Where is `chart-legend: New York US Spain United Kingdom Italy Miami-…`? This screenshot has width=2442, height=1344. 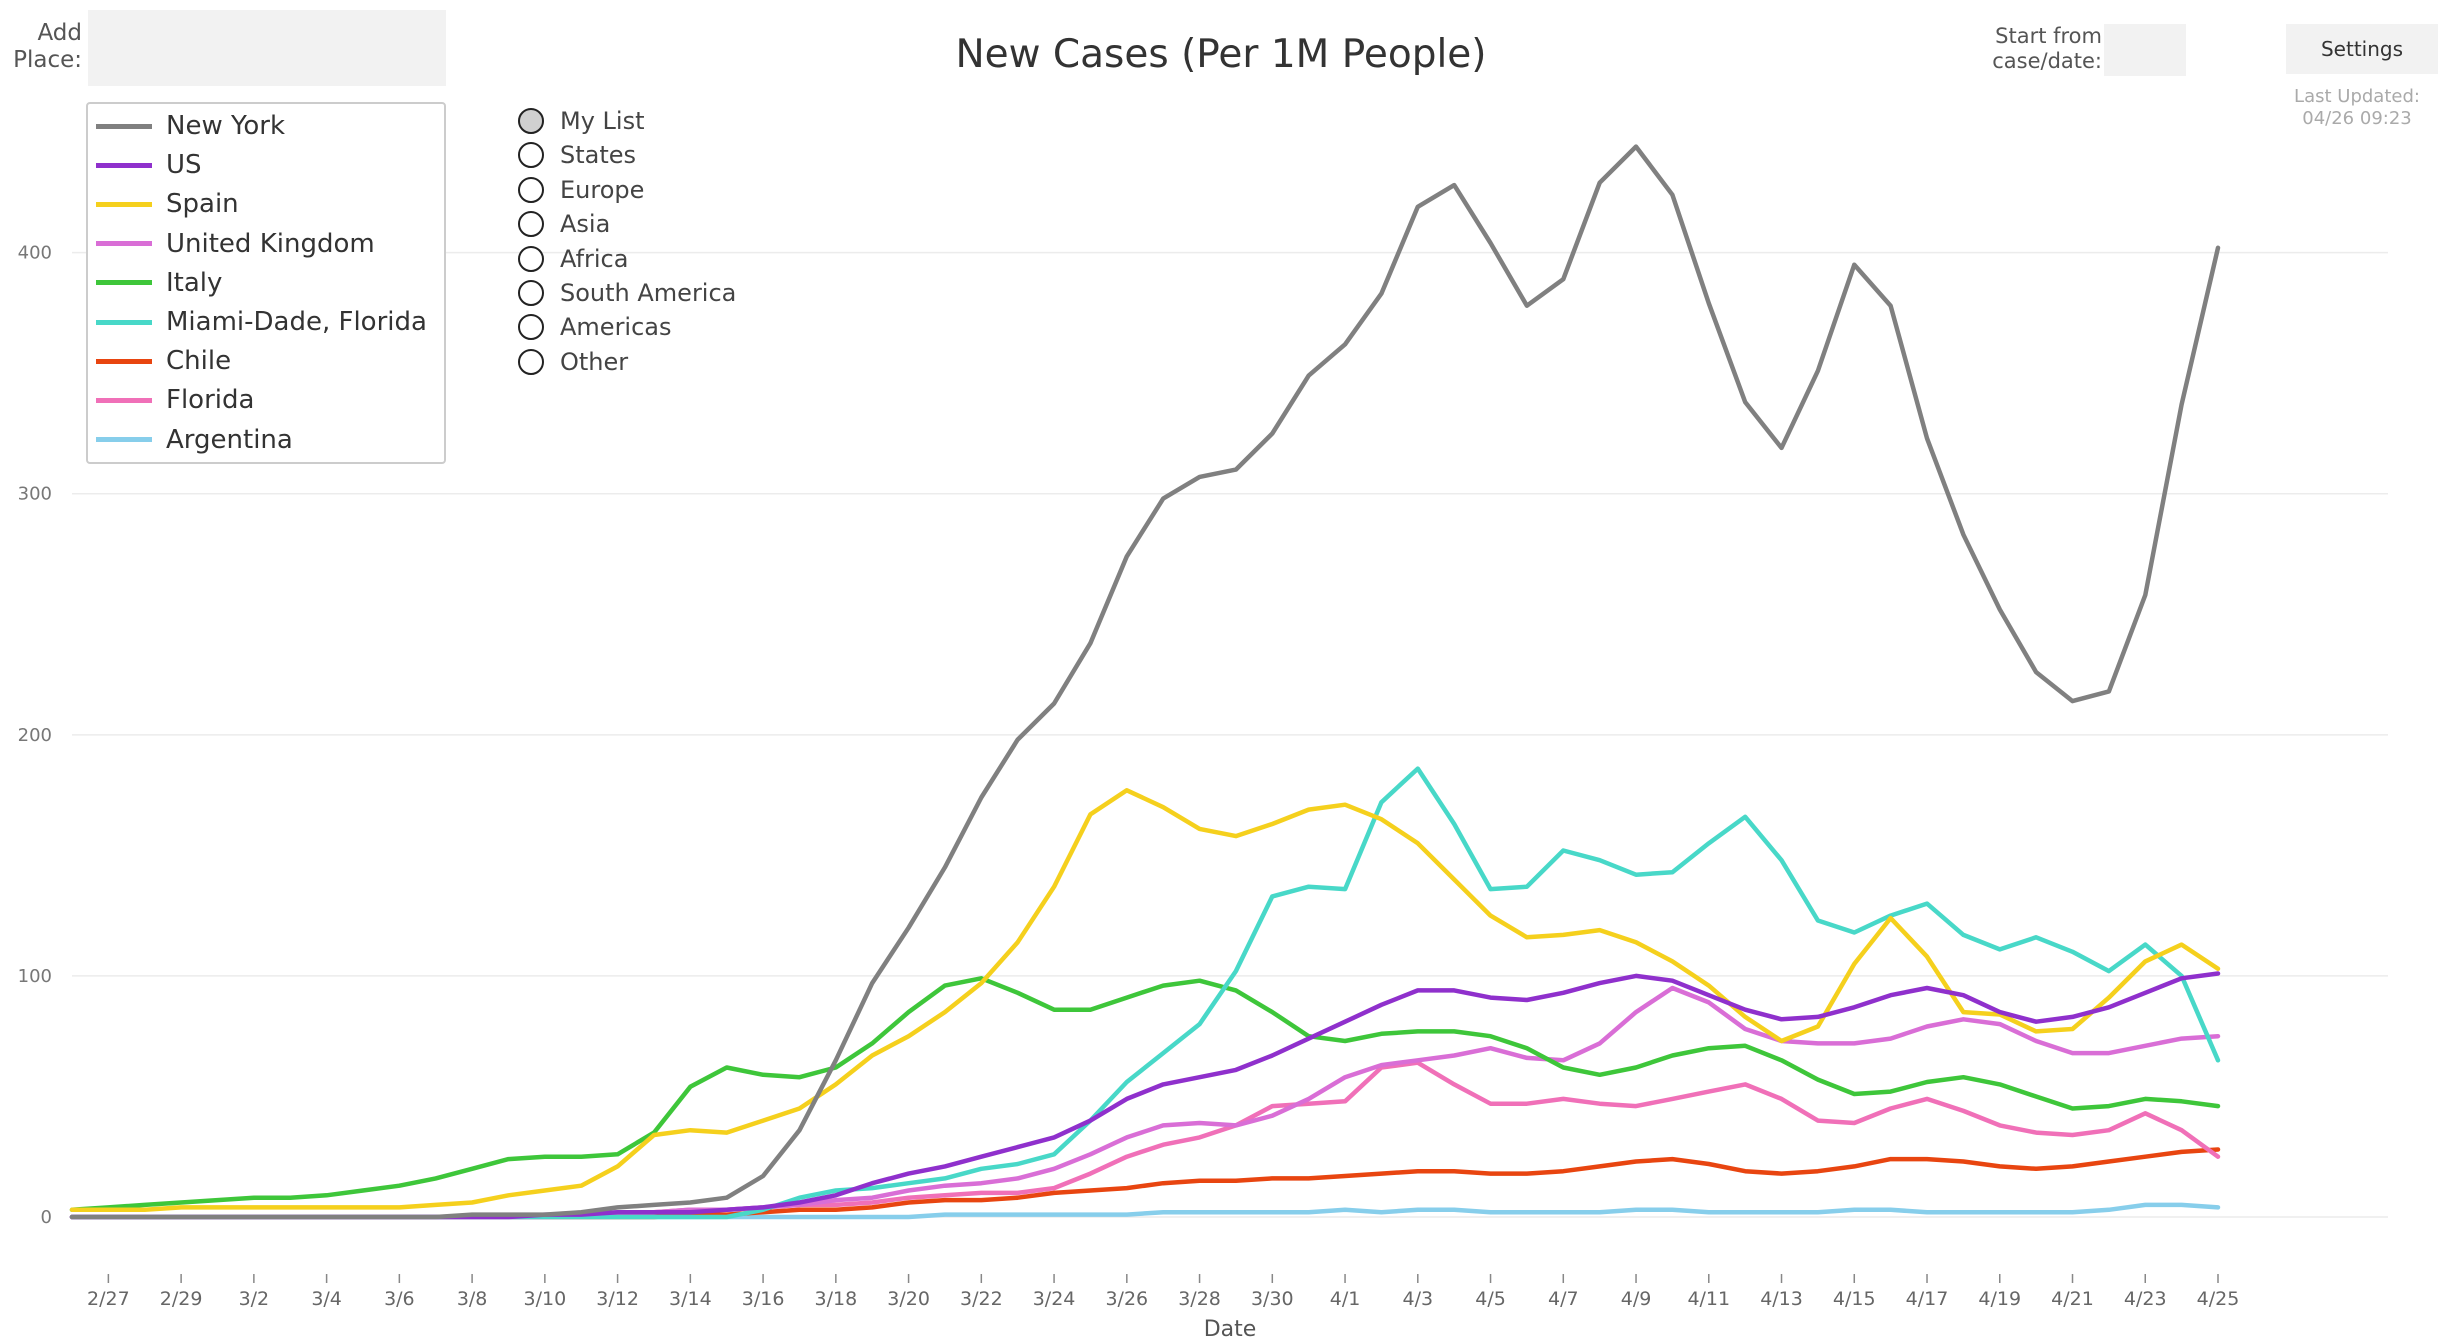
chart-legend: New York US Spain United Kingdom Italy Miami-… is located at coordinates (266, 283).